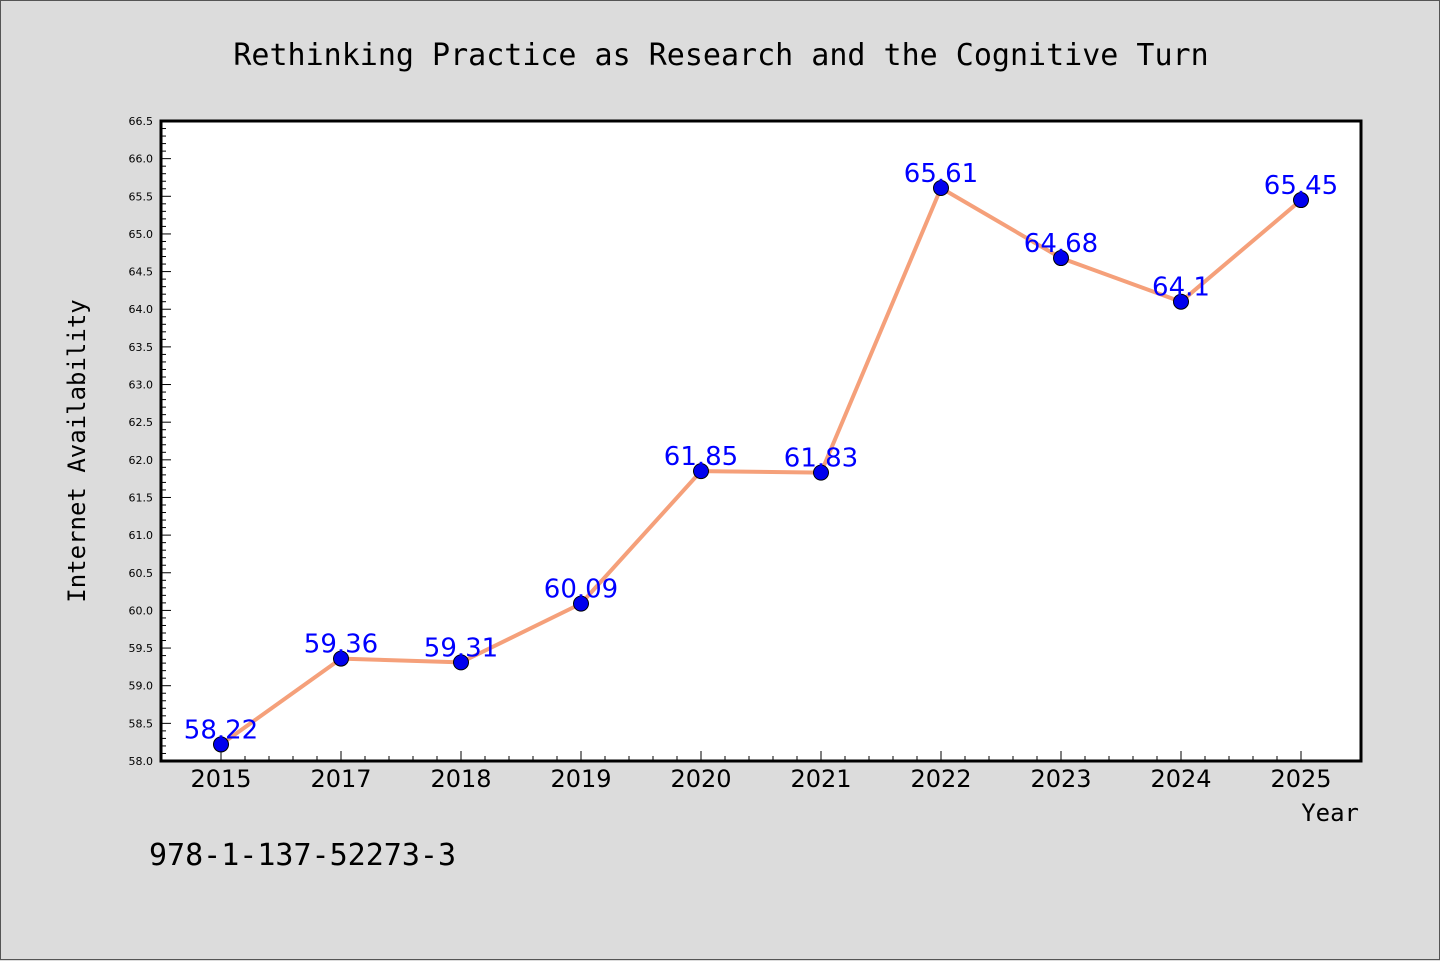  What do you see at coordinates (302, 855) in the screenshot?
I see `isbn-text: 978-1-137-52273-3` at bounding box center [302, 855].